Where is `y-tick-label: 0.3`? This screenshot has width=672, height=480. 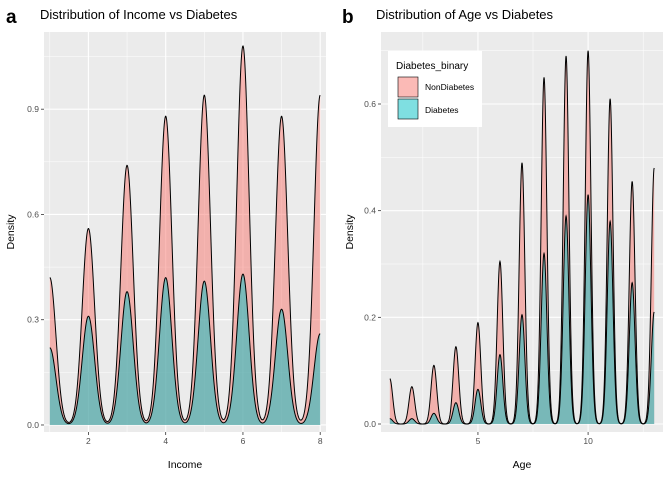 y-tick-label: 0.3 is located at coordinates (33, 320).